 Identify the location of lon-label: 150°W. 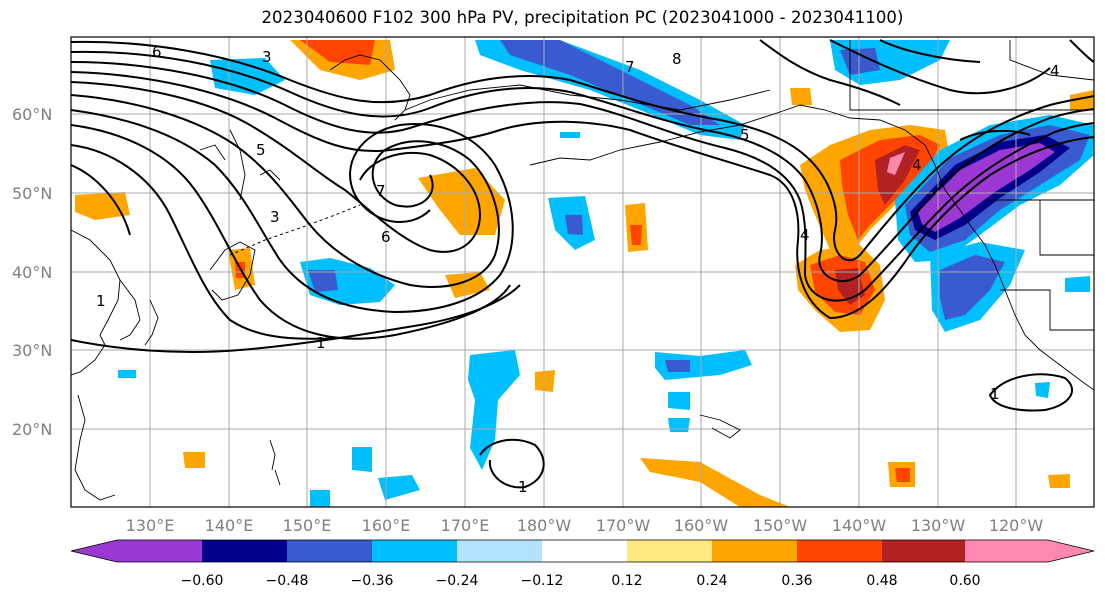
(780, 525).